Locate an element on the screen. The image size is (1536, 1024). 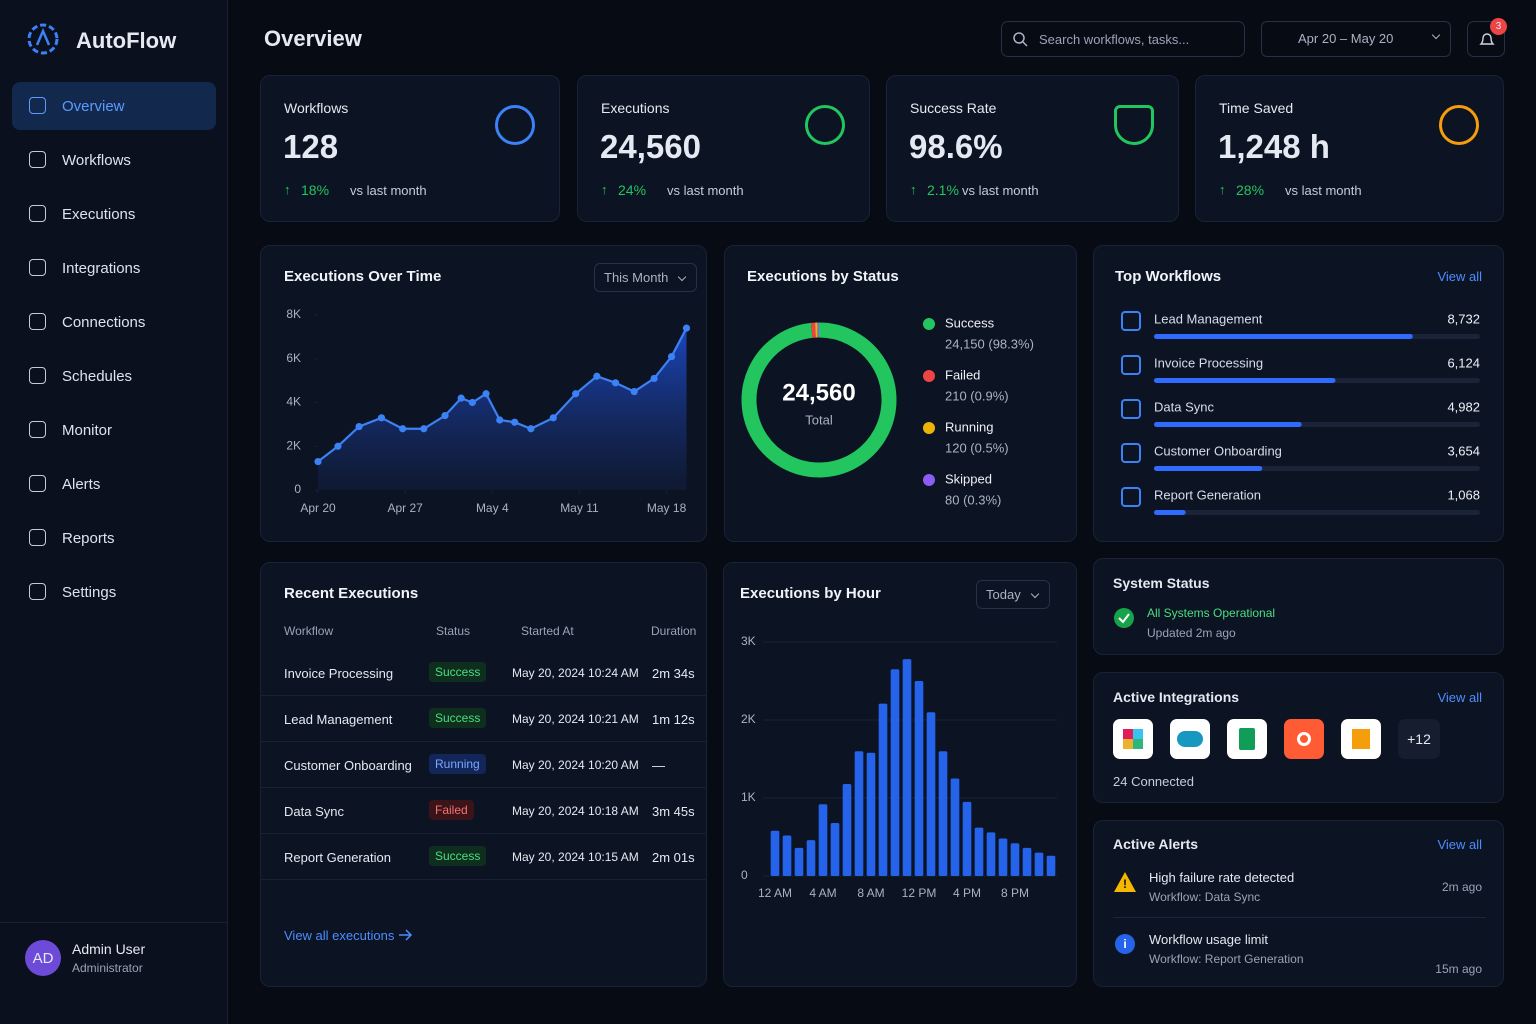
notifications: 3 is located at coordinates (1487, 37).